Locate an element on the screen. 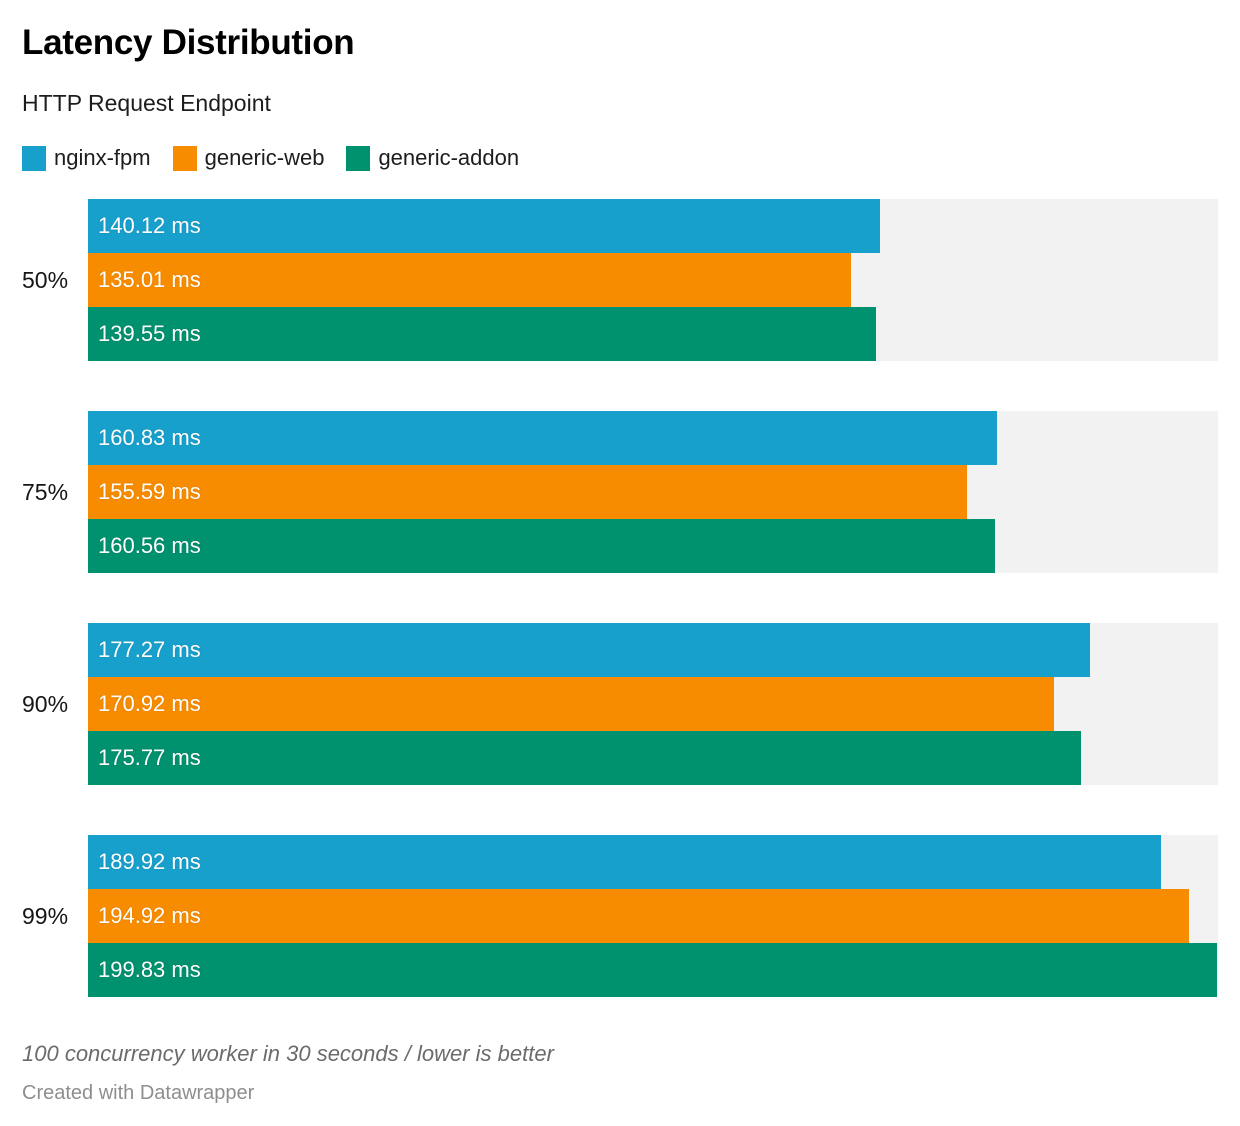  bar-generic-web: 194.92 ms is located at coordinates (639, 916).